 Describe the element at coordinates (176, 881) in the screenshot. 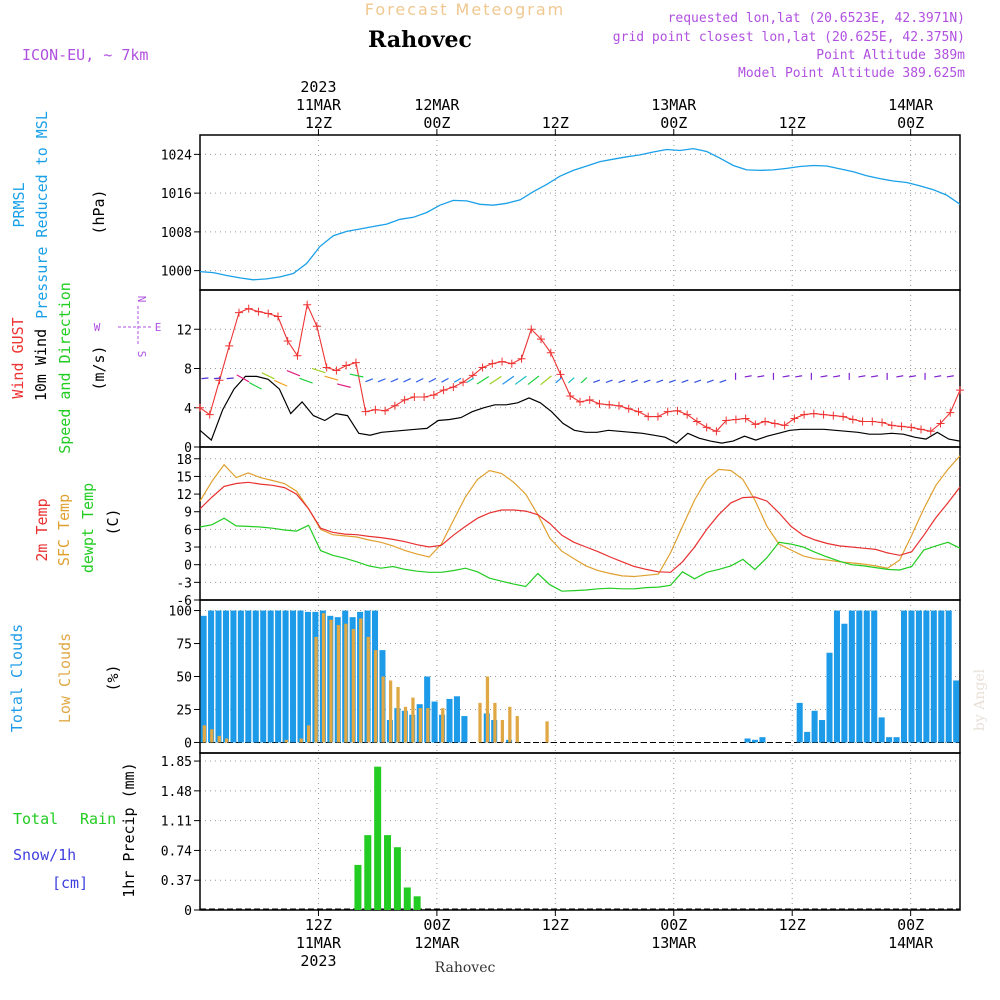

I see `precip-ytick-label: 0.37` at that location.